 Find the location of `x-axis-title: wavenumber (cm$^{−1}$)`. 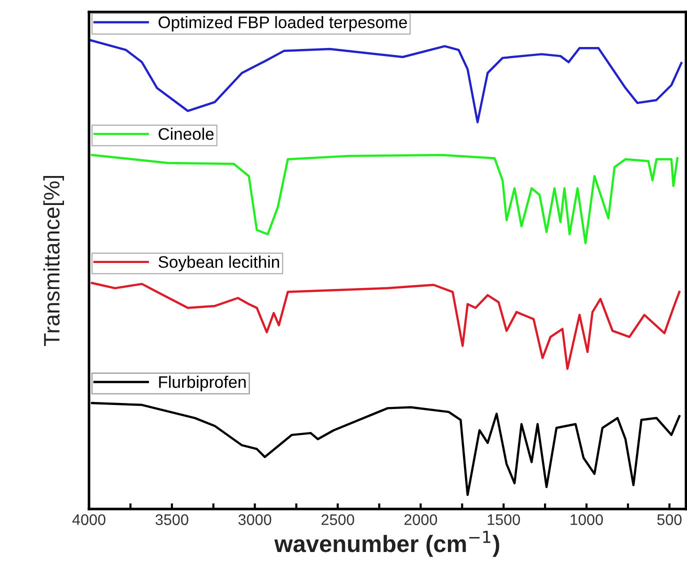

x-axis-title: wavenumber (cm$^{−1}$) is located at coordinates (387, 543).